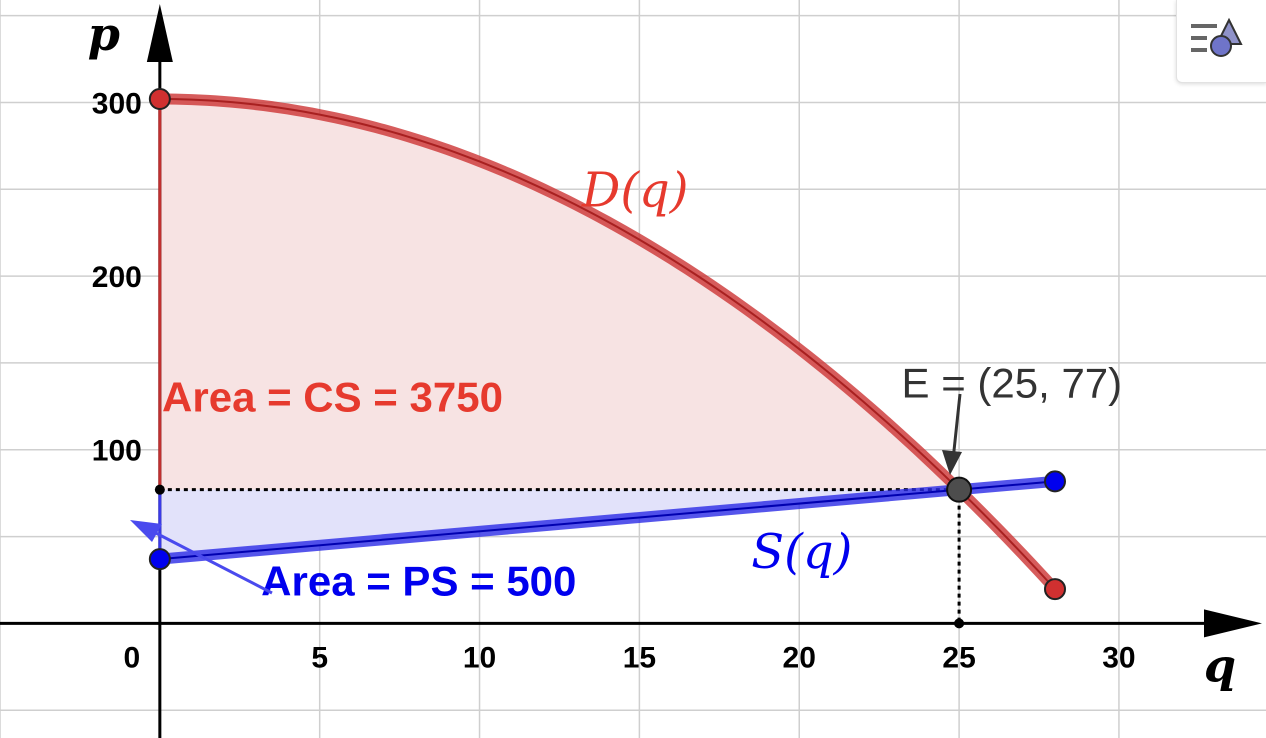  What do you see at coordinates (132, 657) in the screenshot?
I see `x-tick-label: 0` at bounding box center [132, 657].